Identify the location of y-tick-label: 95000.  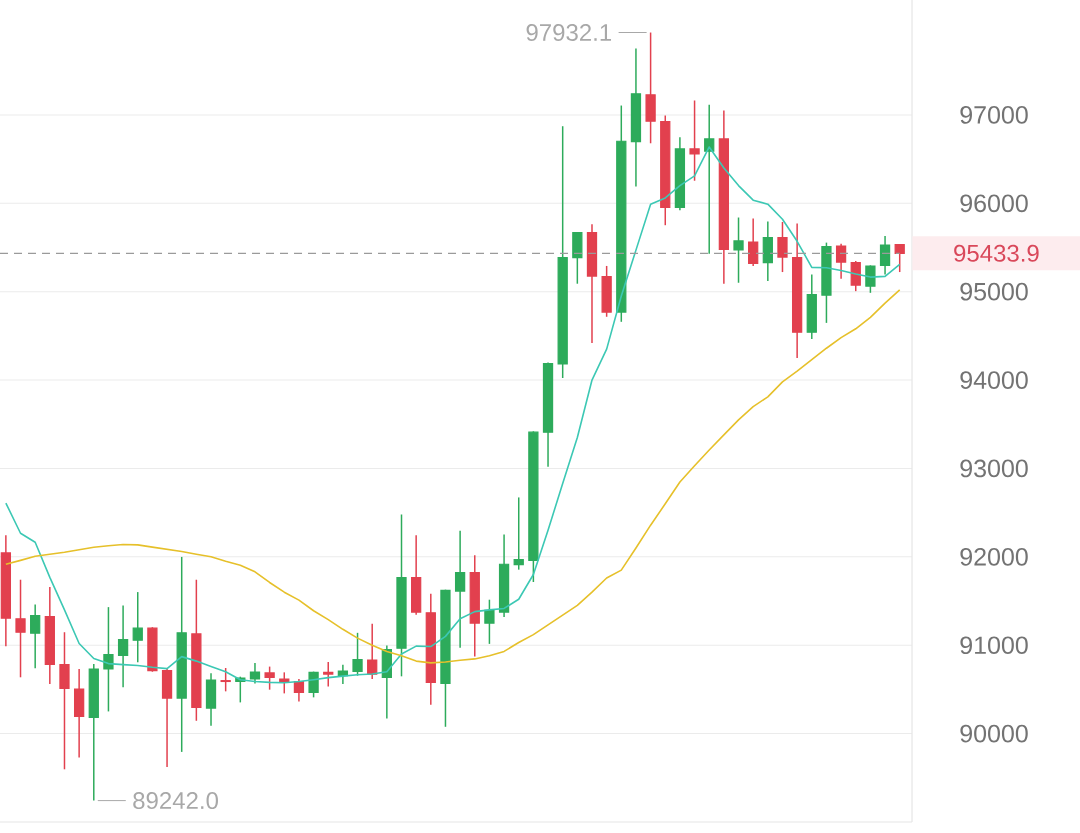
(994, 291).